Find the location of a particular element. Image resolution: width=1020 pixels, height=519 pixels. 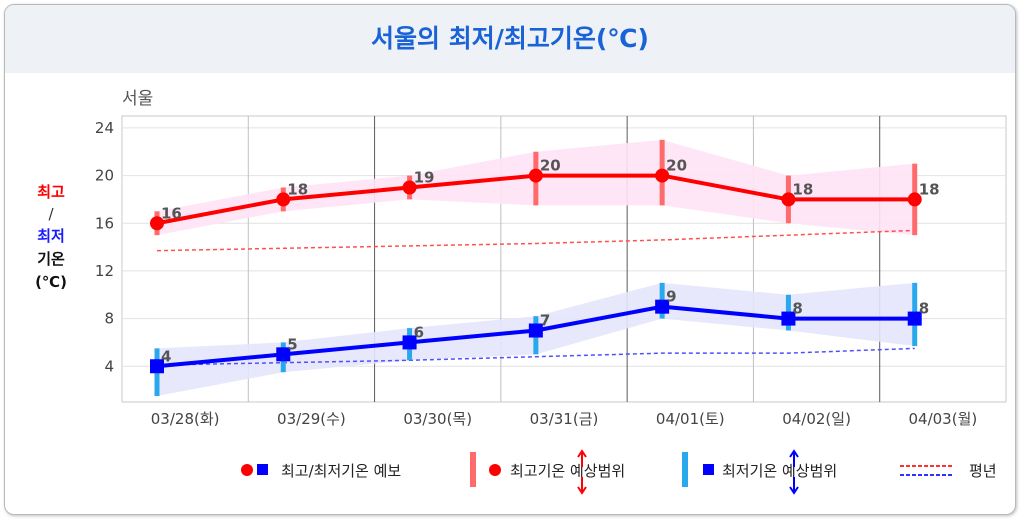

min-data-label: 9 is located at coordinates (671, 297).